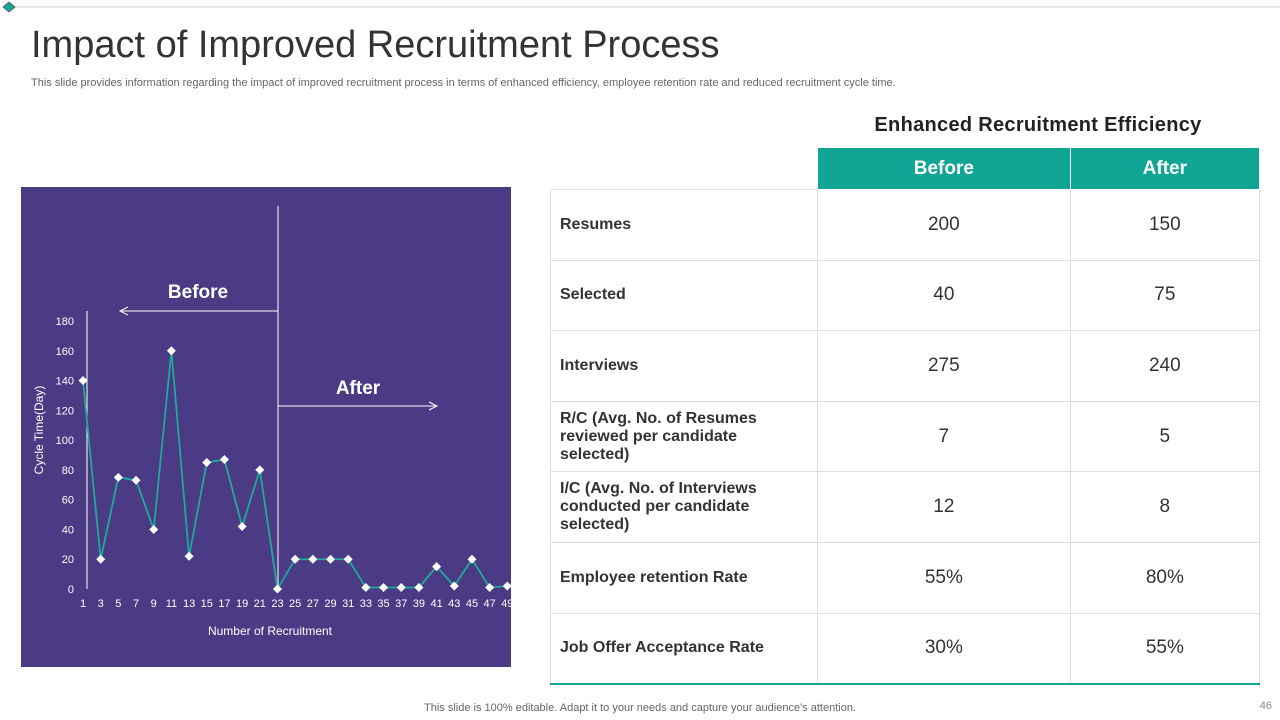  I want to click on header-row: Before After, so click(905, 168).